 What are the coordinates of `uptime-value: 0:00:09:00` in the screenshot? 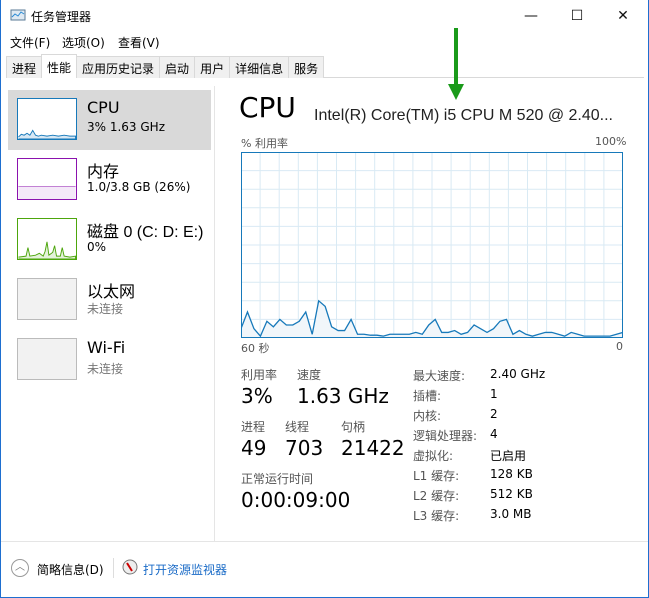 It's located at (296, 500).